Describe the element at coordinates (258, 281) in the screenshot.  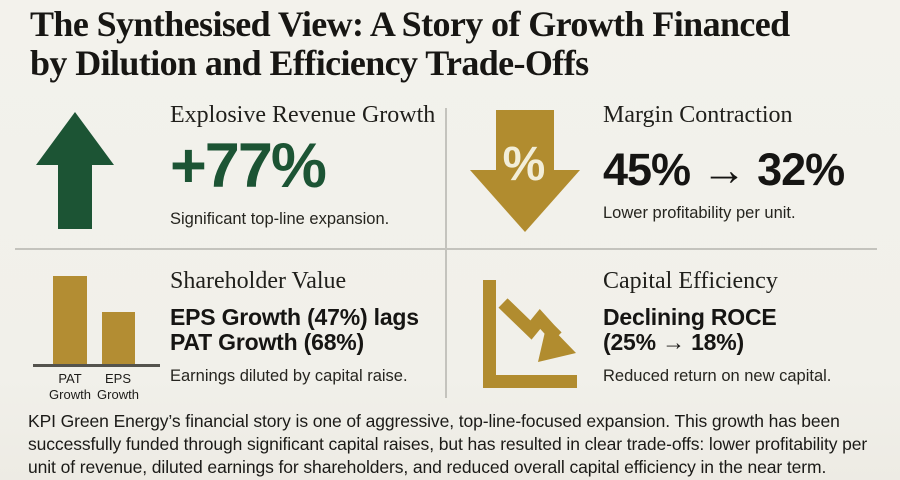
I see `shareholder-title: Shareholder Value` at that location.